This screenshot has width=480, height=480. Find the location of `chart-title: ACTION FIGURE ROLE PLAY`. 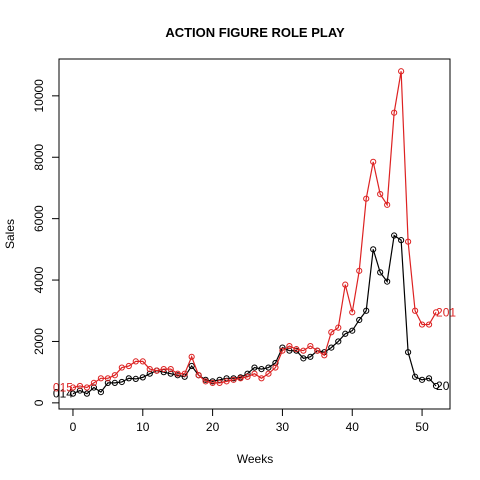

chart-title: ACTION FIGURE ROLE PLAY is located at coordinates (255, 32).